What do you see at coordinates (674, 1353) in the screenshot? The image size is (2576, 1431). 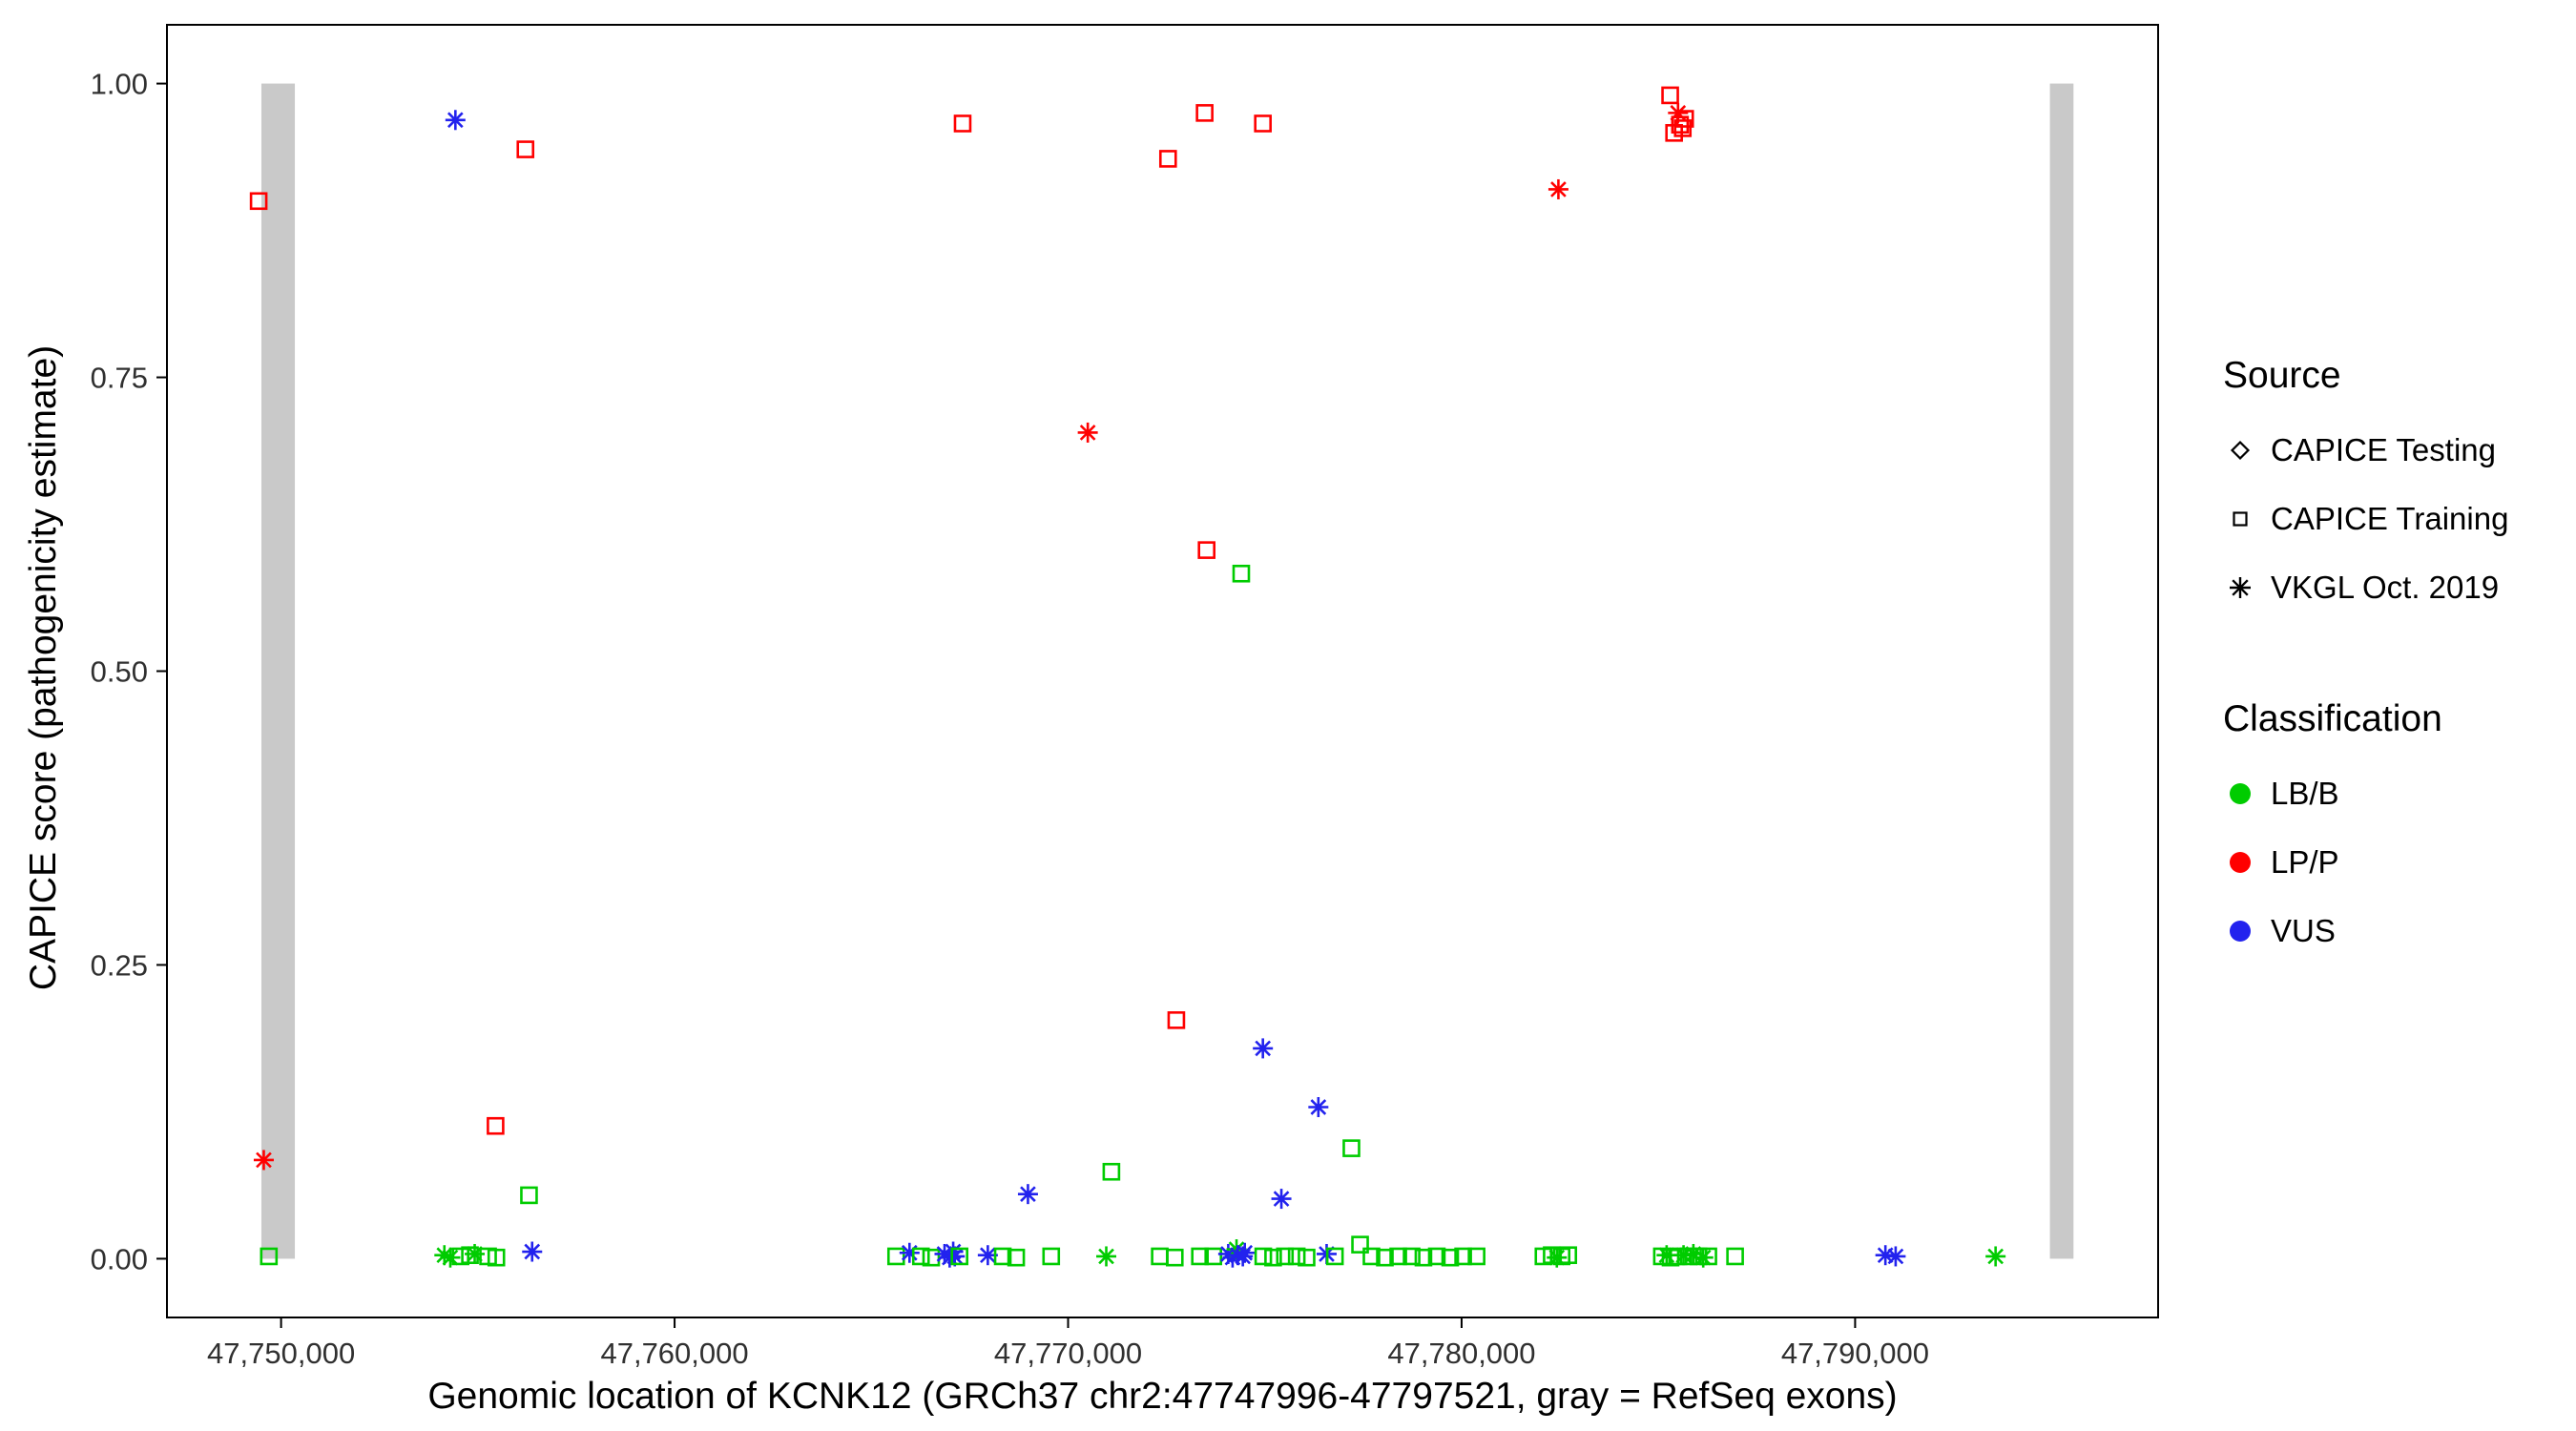 I see `x-tick-label: 47,760,000` at bounding box center [674, 1353].